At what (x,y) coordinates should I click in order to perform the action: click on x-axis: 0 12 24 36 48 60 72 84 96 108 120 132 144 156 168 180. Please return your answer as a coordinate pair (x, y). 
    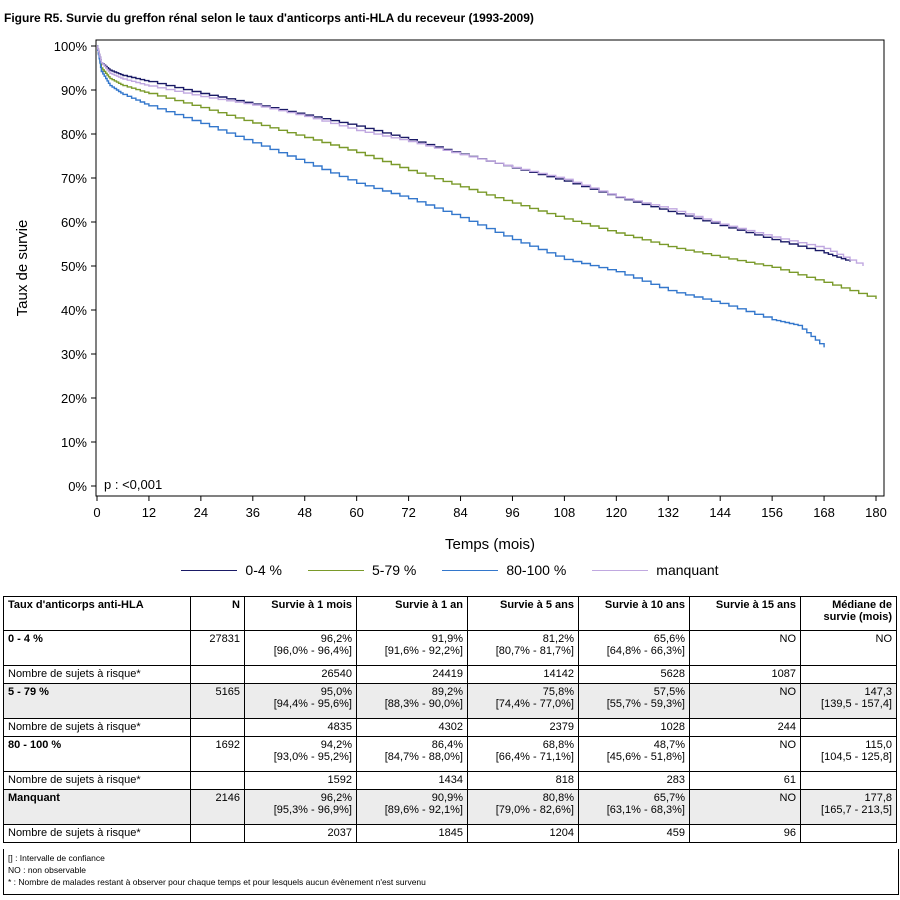
    Looking at the image, I should click on (490, 508).